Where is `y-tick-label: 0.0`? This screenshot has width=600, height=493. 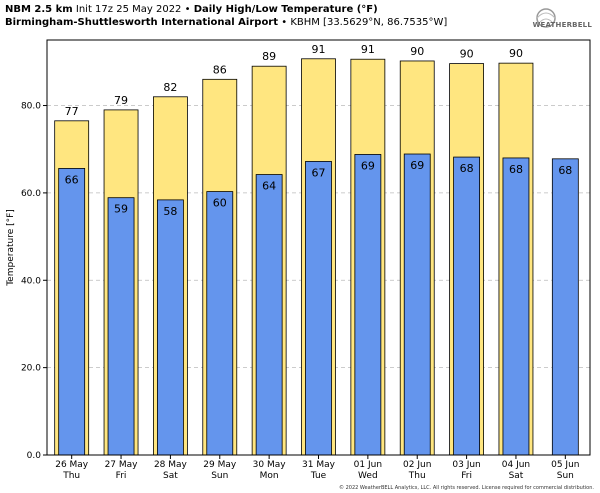 y-tick-label: 0.0 is located at coordinates (34, 456).